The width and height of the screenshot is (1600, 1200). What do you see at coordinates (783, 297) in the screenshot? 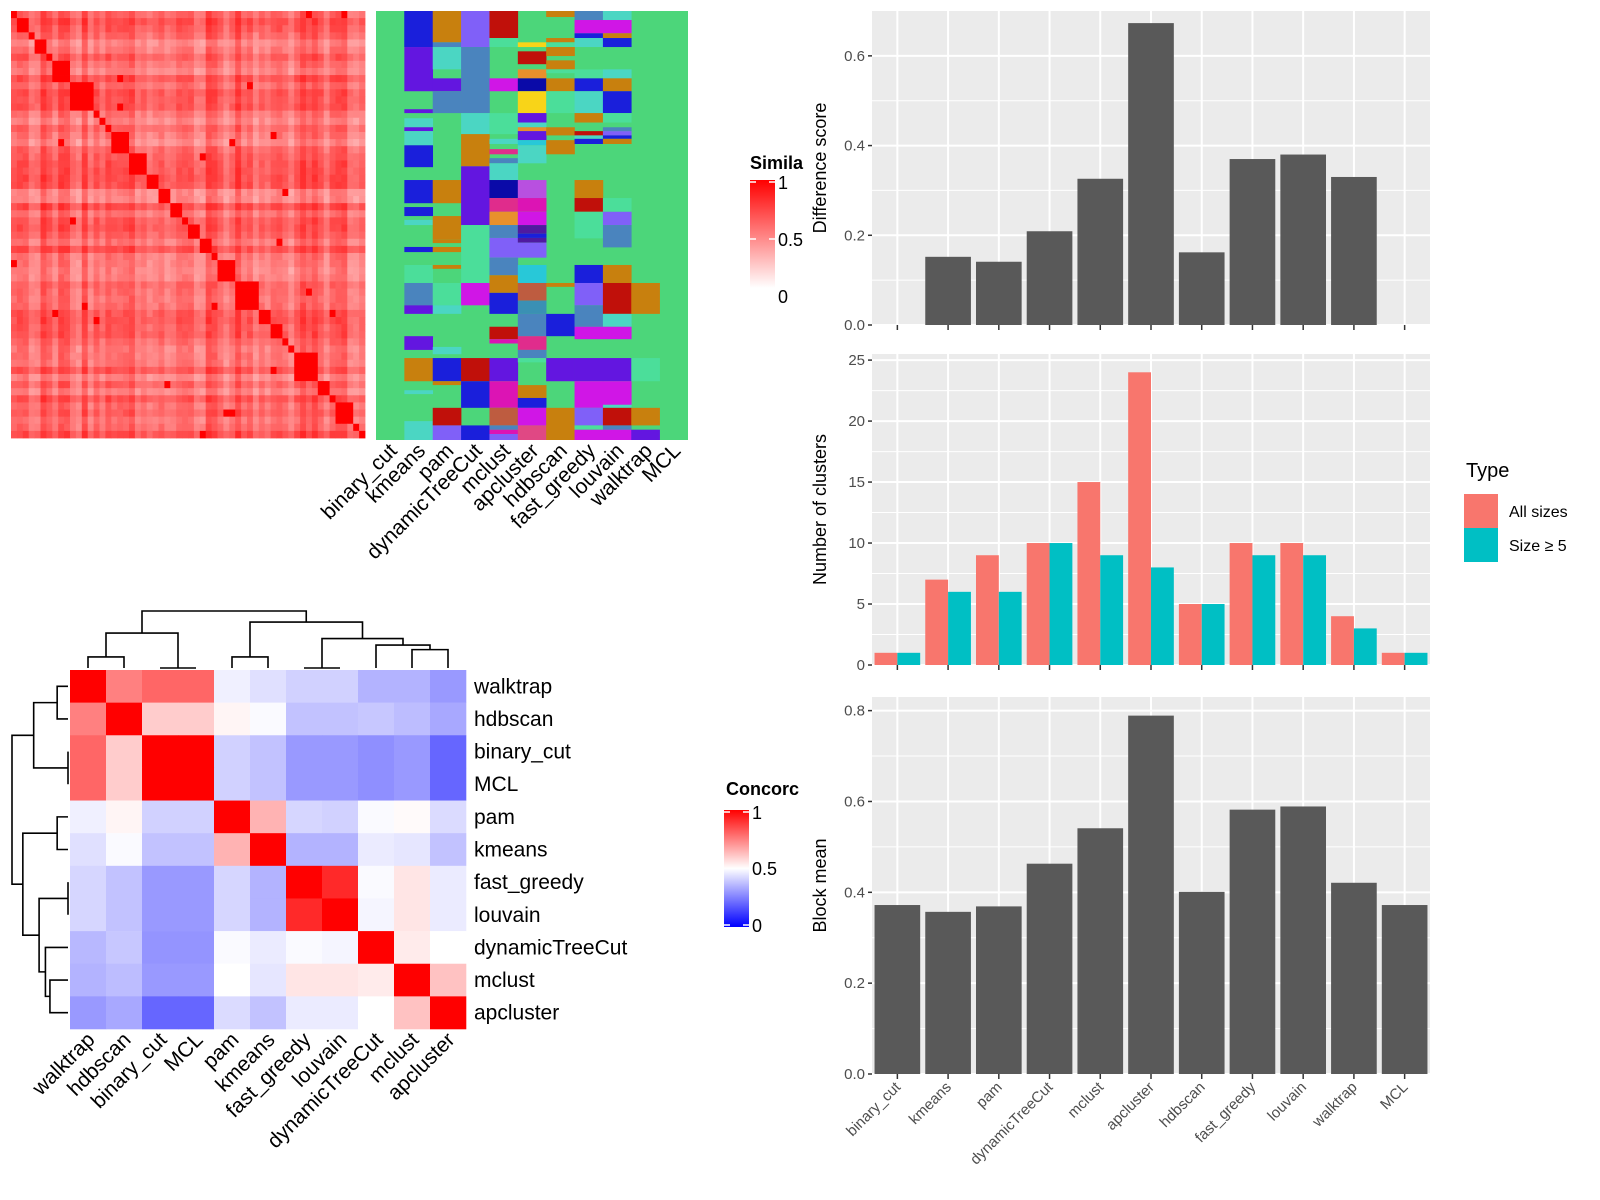
I see `similarity-legend-label-0: 0` at bounding box center [783, 297].